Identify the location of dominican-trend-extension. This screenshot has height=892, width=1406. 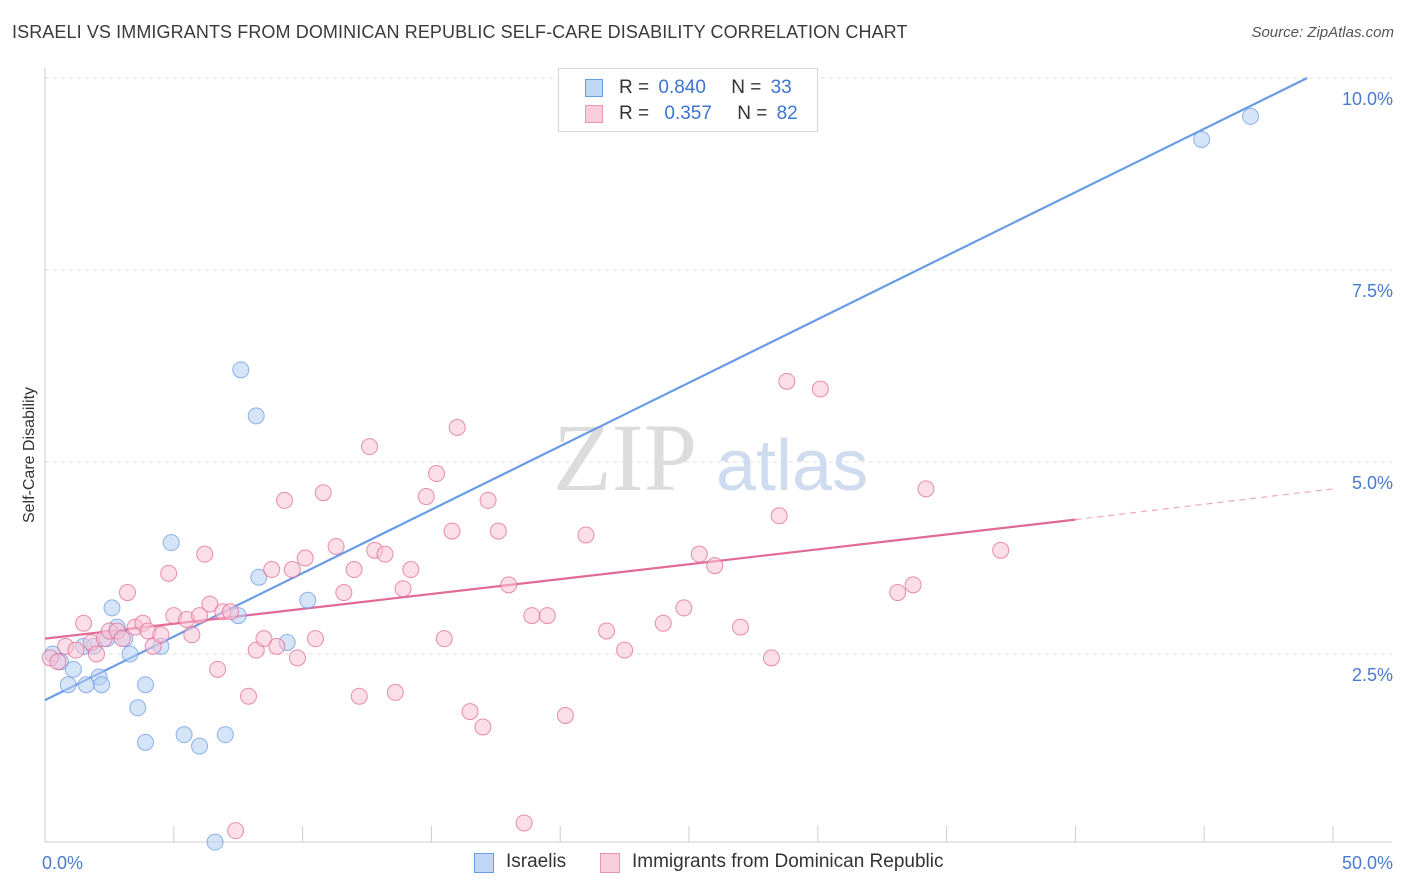
(1204, 504).